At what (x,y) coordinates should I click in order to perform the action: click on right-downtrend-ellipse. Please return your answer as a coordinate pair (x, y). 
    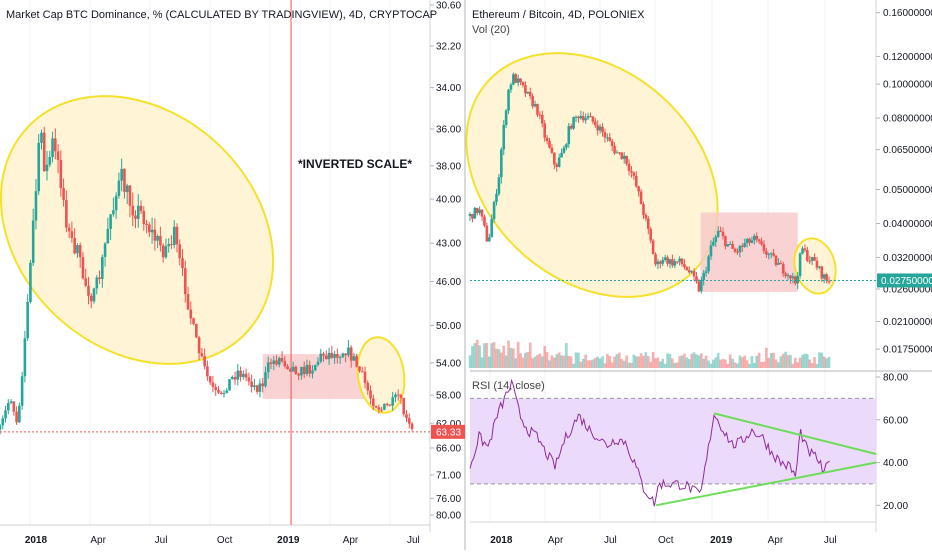
    Looking at the image, I should click on (592, 175).